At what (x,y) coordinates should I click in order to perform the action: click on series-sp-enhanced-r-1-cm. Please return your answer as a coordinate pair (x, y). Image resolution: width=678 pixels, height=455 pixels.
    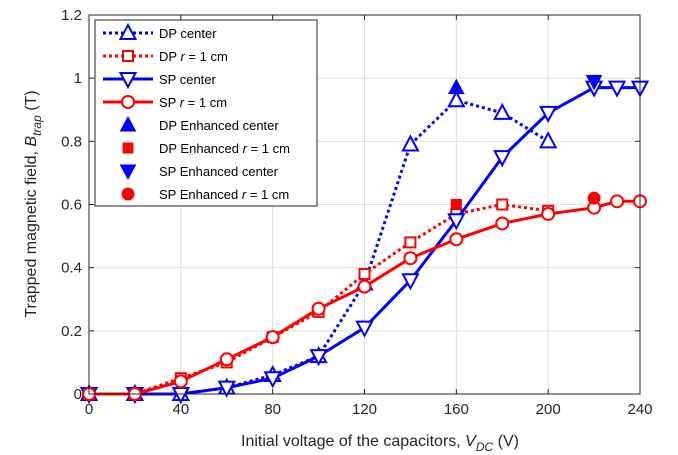
    Looking at the image, I should click on (594, 198).